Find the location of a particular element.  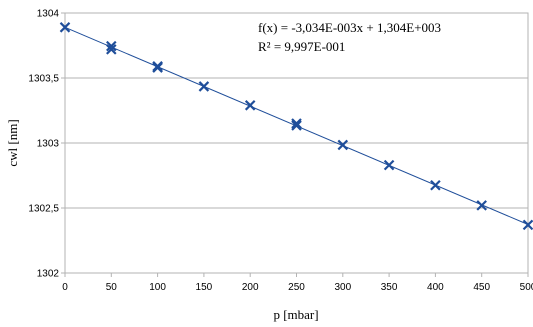

x-tick-label: 300 is located at coordinates (342, 287).